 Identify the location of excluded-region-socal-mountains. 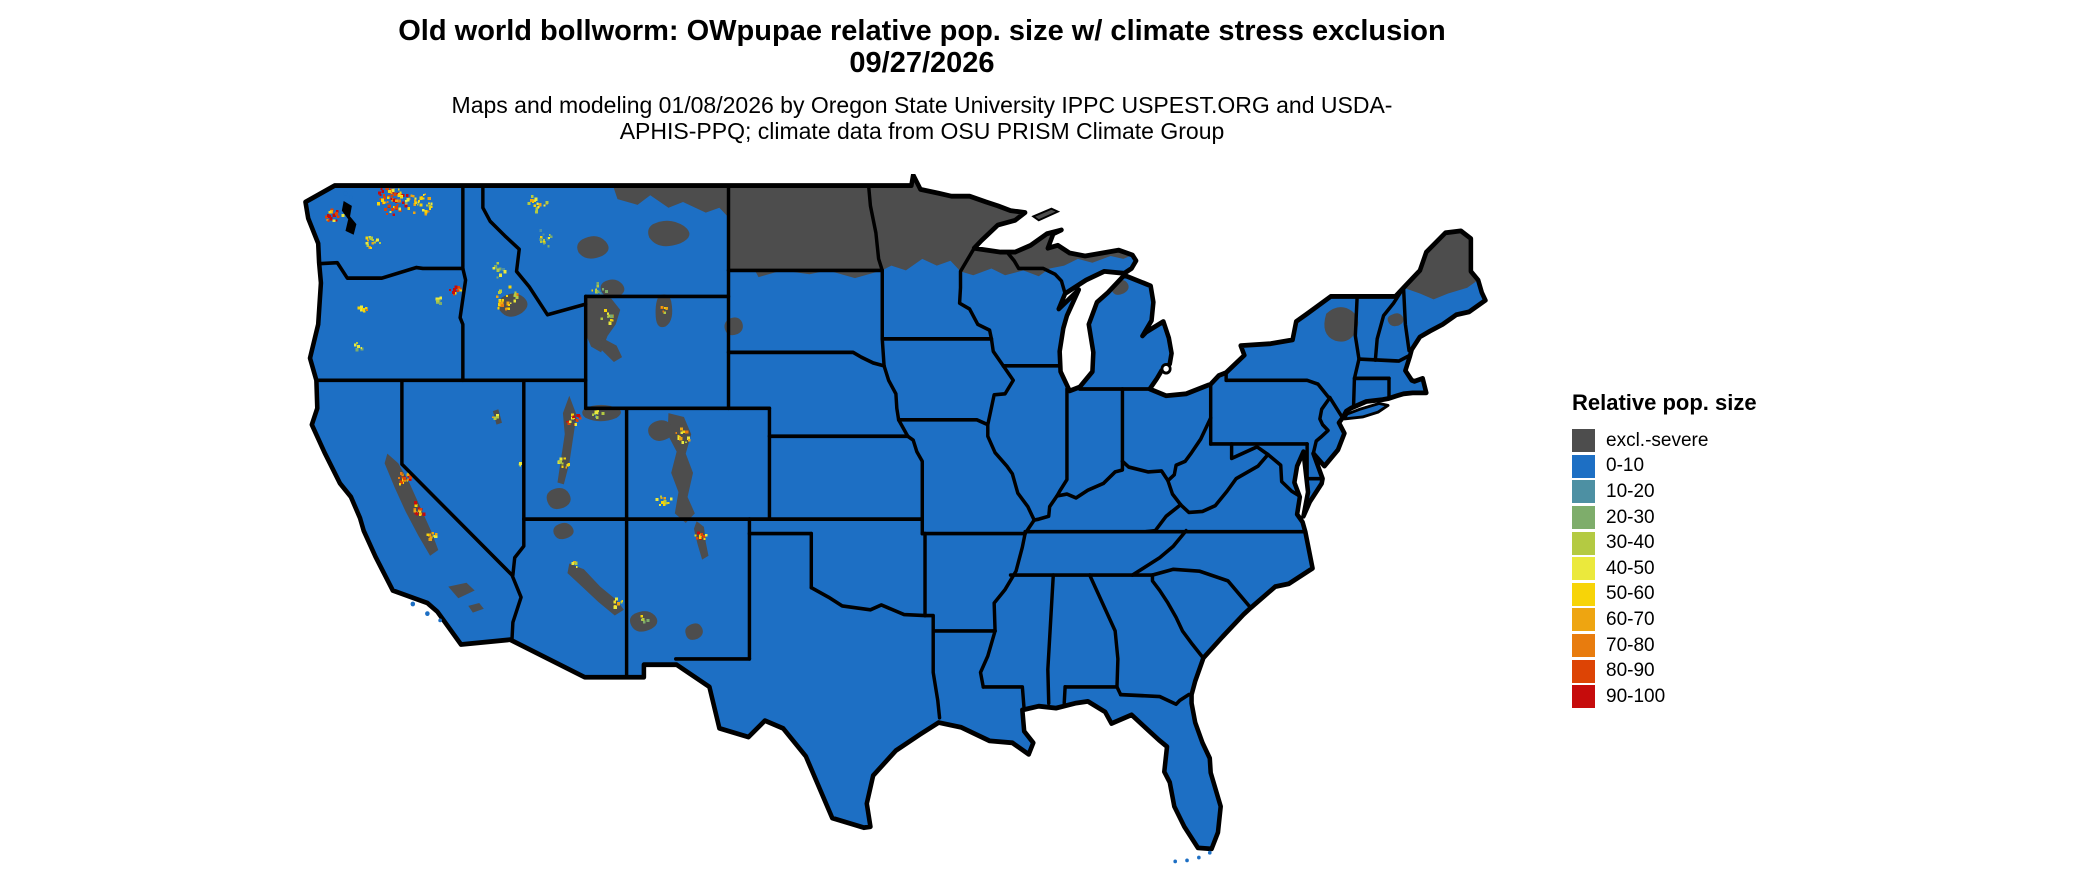
(461, 590).